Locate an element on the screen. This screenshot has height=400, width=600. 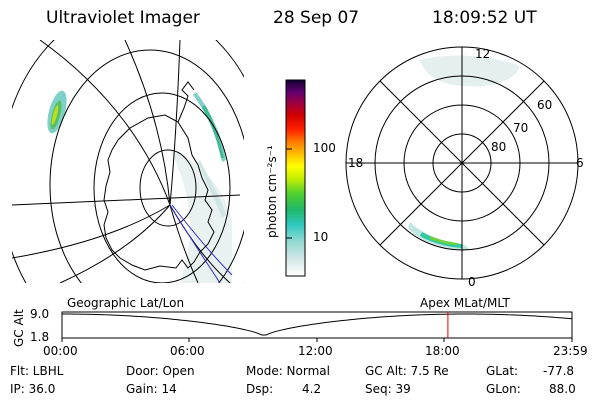
dsp-label: Dsp: is located at coordinates (260, 389).